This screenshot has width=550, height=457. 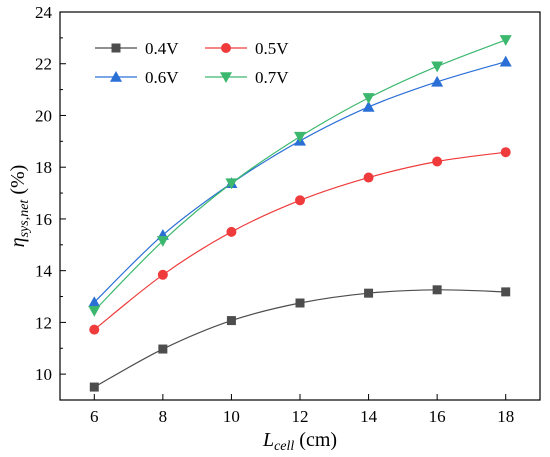 I want to click on legend-entry: 0.6V, so click(x=137, y=77).